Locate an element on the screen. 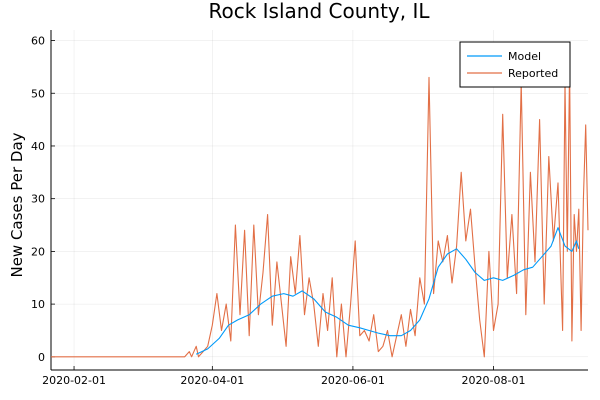 Image resolution: width=600 pixels, height=400 pixels. legend-label-reported: Reported is located at coordinates (533, 73).